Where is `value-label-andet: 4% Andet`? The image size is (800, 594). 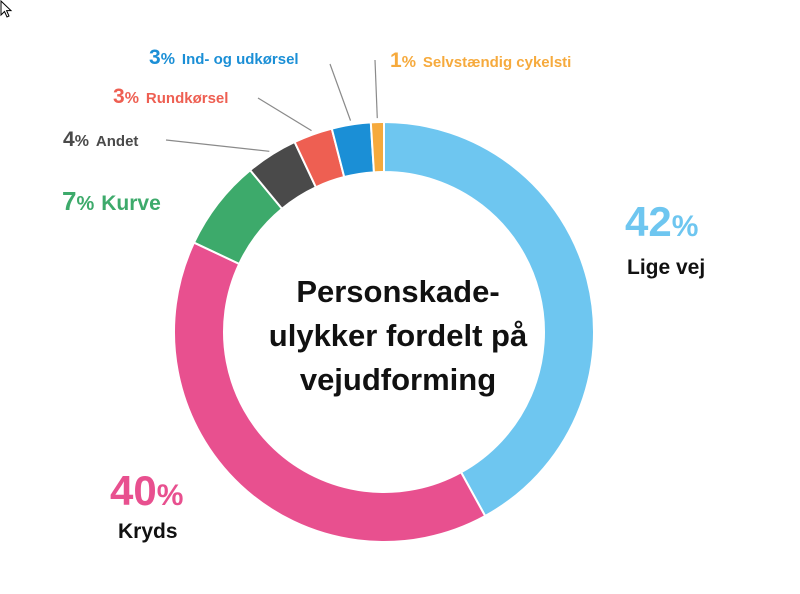
value-label-andet: 4% Andet is located at coordinates (100, 139).